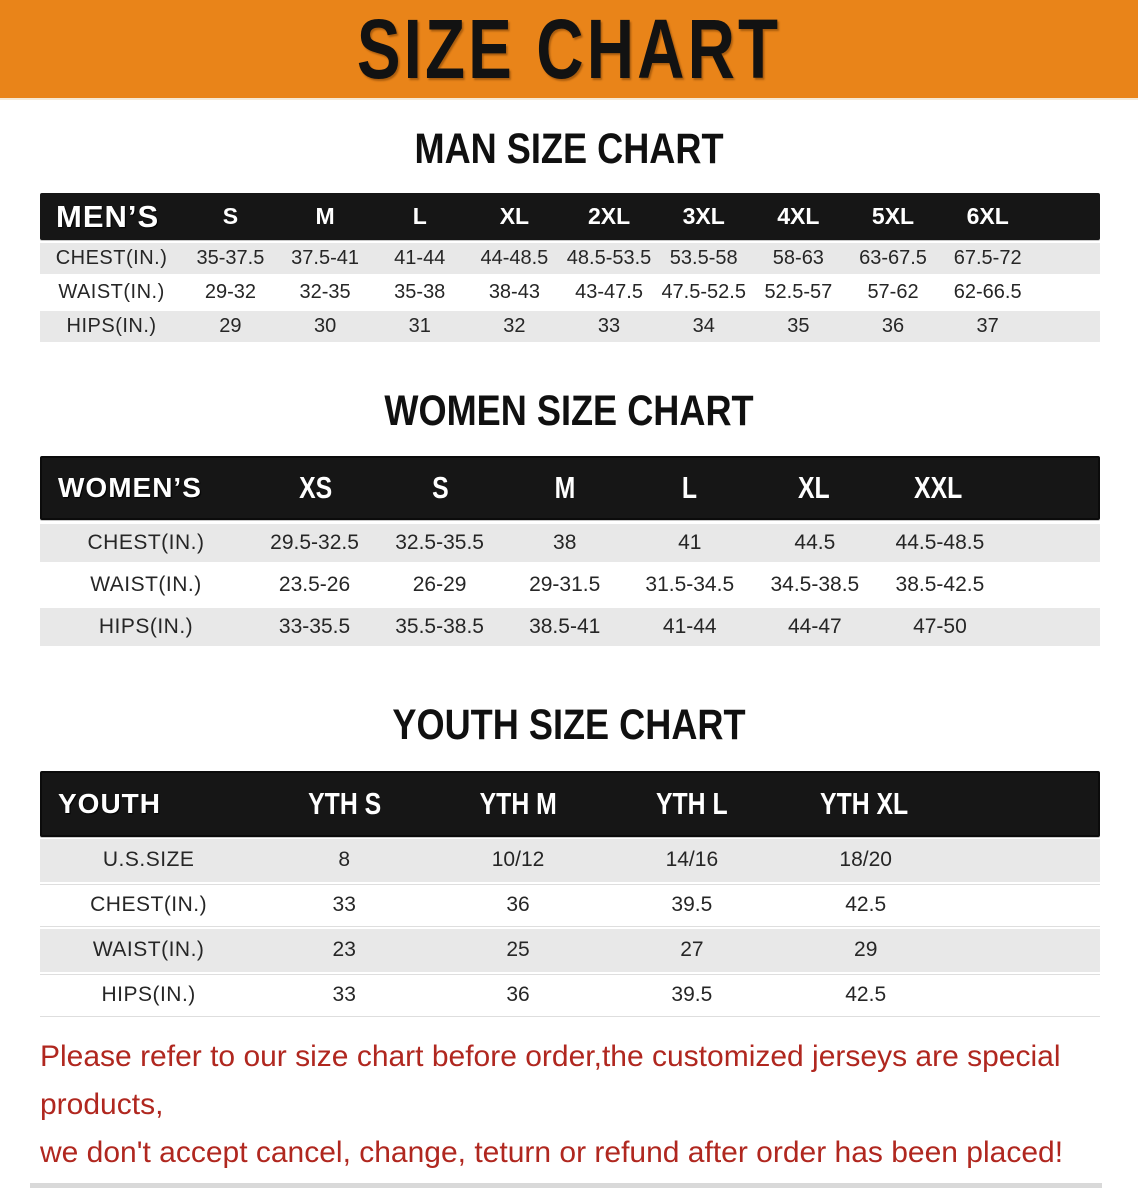 The image size is (1138, 1188). I want to click on table-header-row: YOUTH YTH S YTH M YTH L YTH XL, so click(570, 803).